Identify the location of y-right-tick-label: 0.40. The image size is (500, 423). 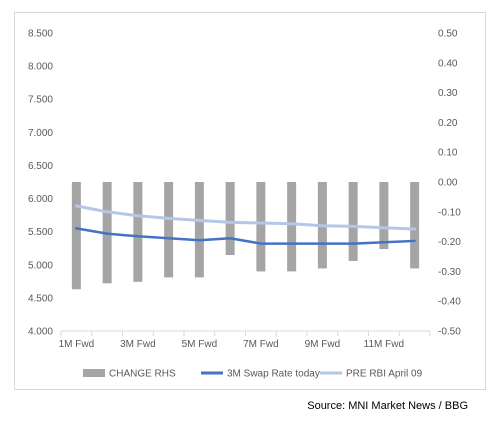
(448, 63).